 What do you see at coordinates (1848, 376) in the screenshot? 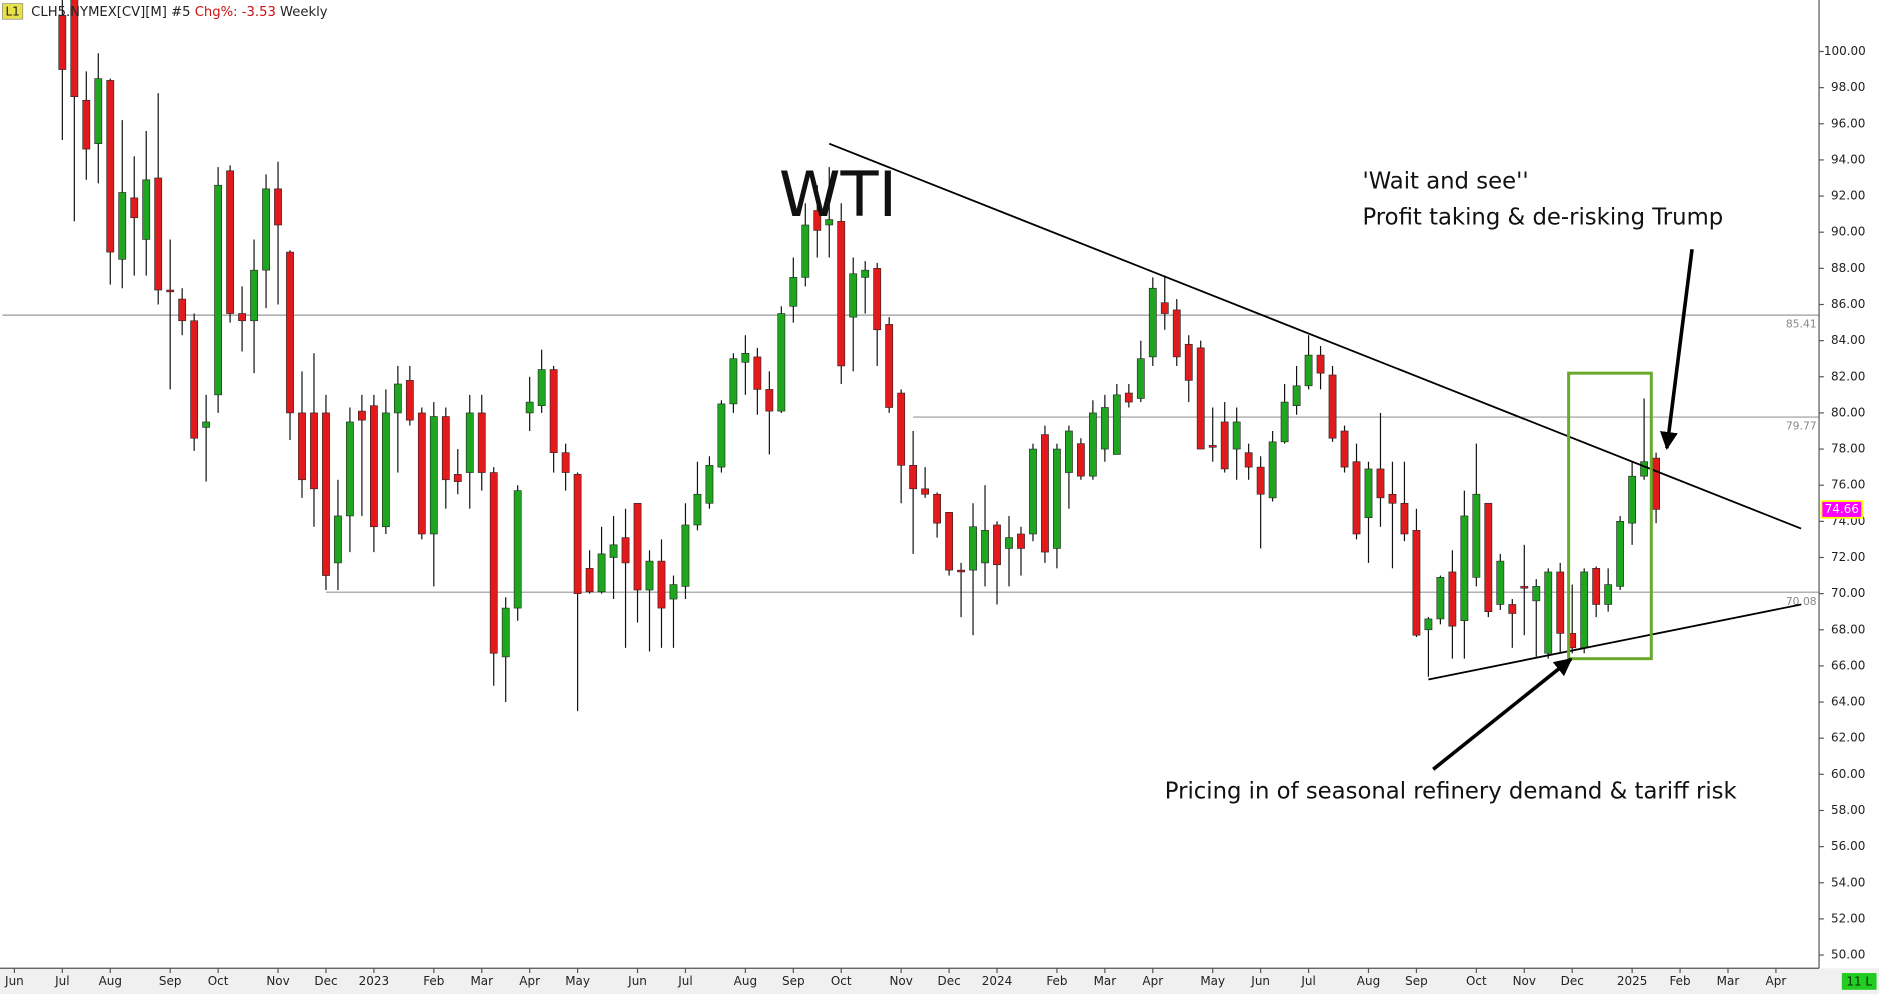
I see `y-tick-label: 82.00` at bounding box center [1848, 376].